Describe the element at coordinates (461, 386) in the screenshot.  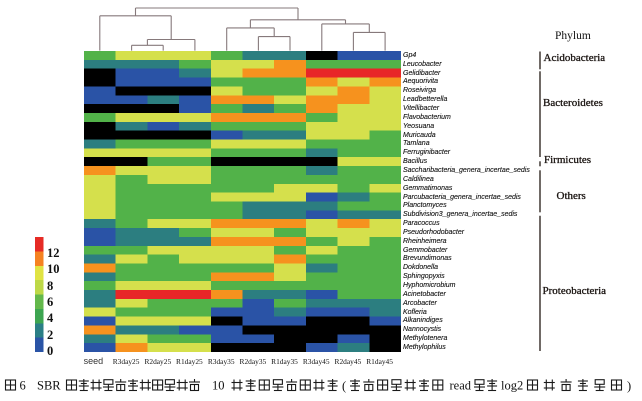
I see `svg-text: read` at that location.